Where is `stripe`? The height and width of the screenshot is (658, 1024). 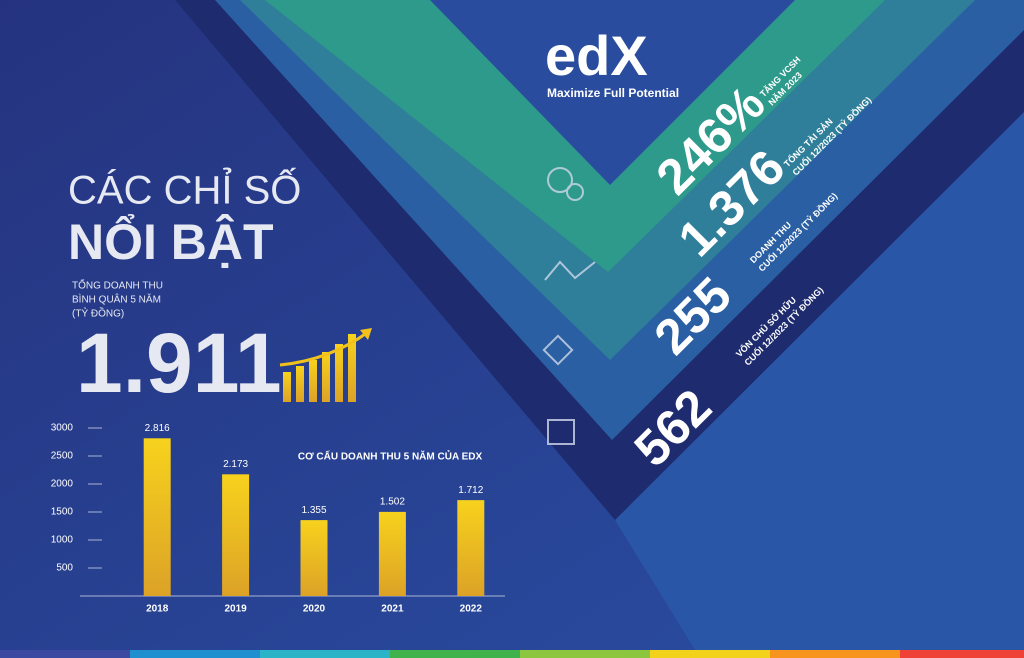 stripe is located at coordinates (612, 92).